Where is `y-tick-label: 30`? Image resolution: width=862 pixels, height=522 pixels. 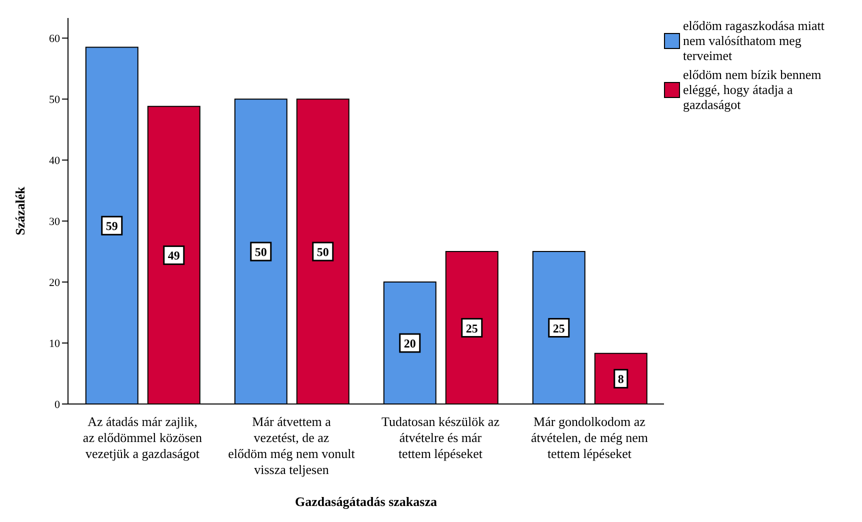 y-tick-label: 30 is located at coordinates (54, 222).